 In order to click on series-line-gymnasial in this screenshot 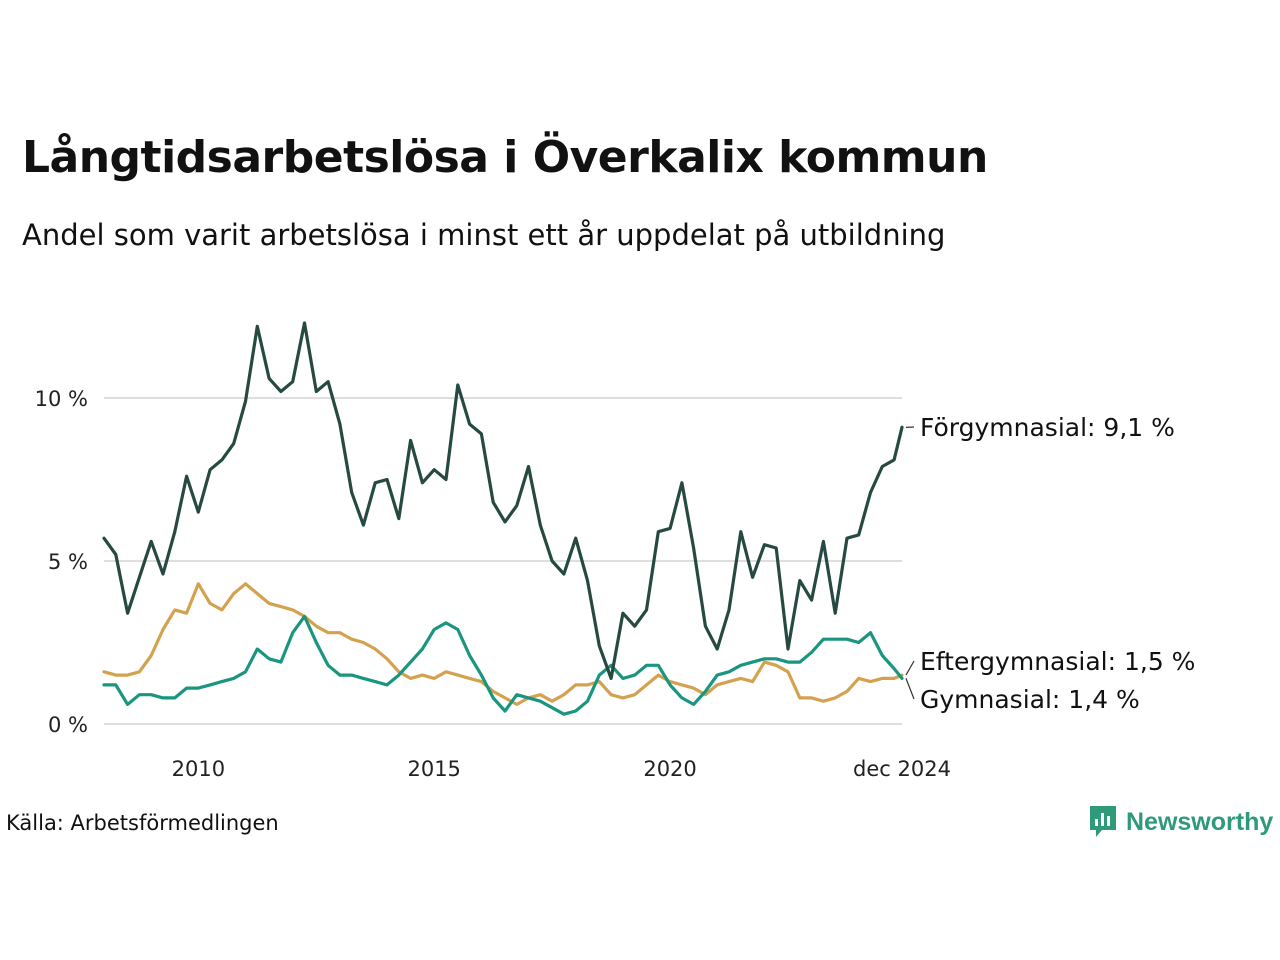, I will do `click(503, 665)`.